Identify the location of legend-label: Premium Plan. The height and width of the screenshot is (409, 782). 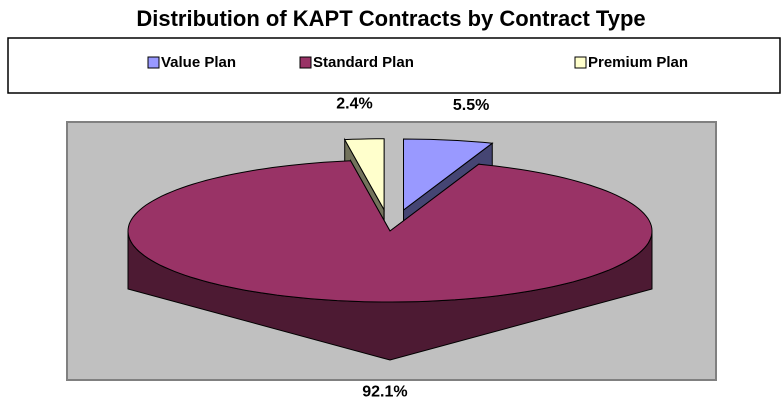
(638, 62).